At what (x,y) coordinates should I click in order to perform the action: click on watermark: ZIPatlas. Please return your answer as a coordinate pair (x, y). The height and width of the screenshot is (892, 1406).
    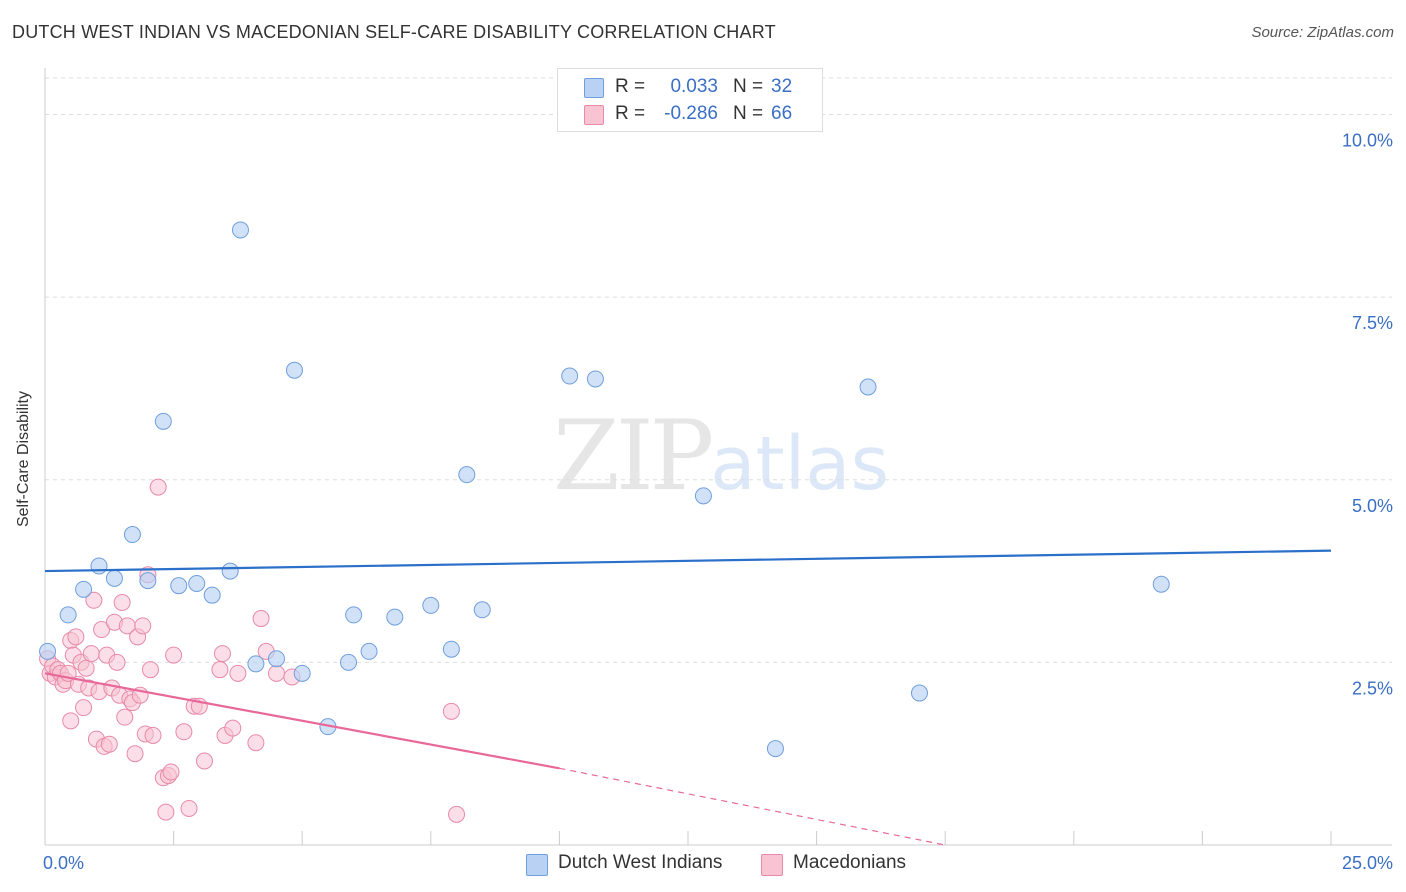
    Looking at the image, I should click on (721, 456).